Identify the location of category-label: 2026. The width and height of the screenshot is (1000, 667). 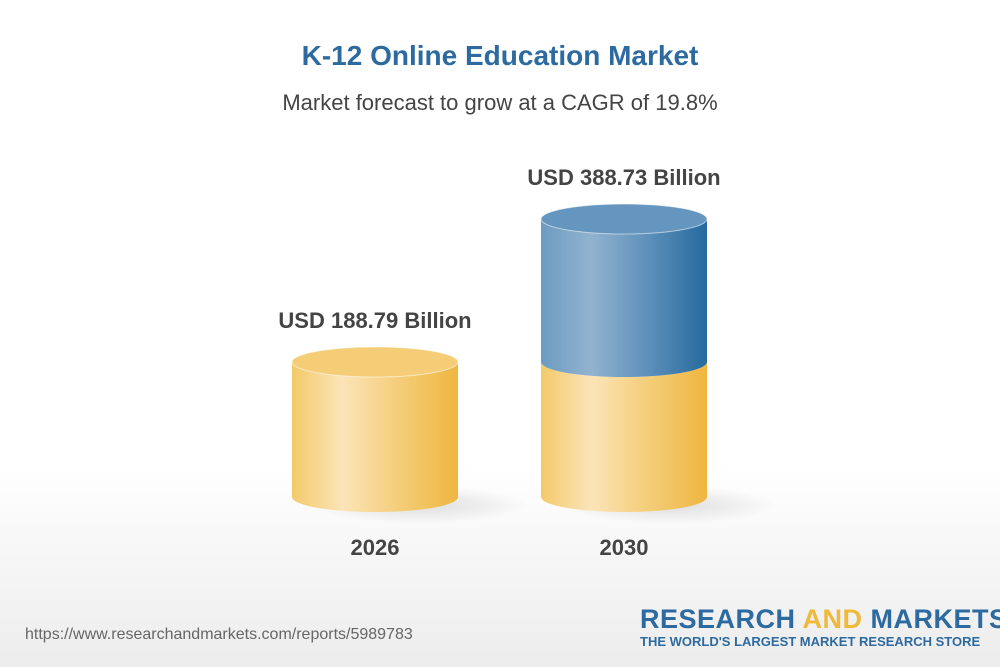
(375, 547).